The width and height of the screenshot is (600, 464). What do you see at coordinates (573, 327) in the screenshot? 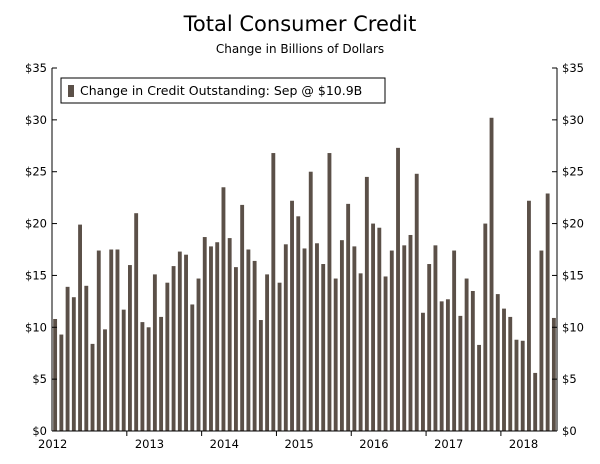
I see `y-tick-label-right: $10` at bounding box center [573, 327].